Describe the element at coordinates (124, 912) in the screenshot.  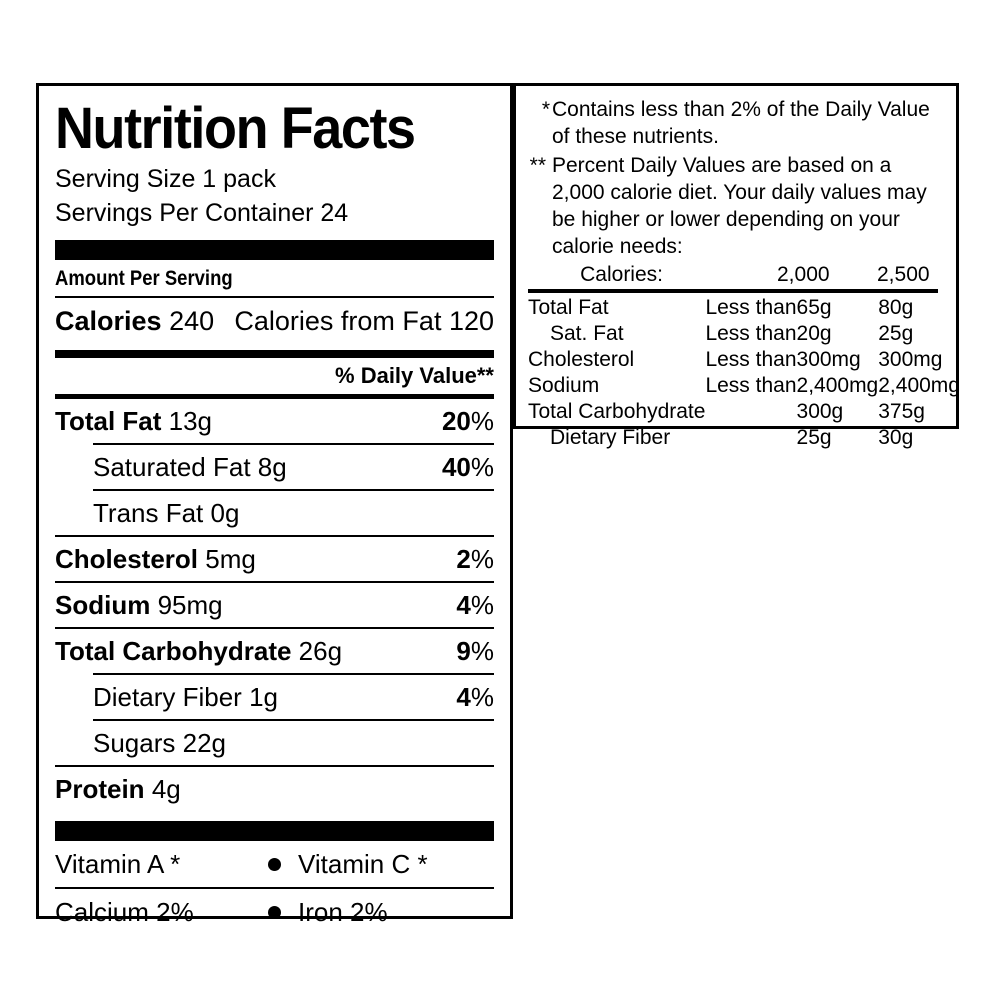
I see `vitamin-left-label: Calcium 2%` at that location.